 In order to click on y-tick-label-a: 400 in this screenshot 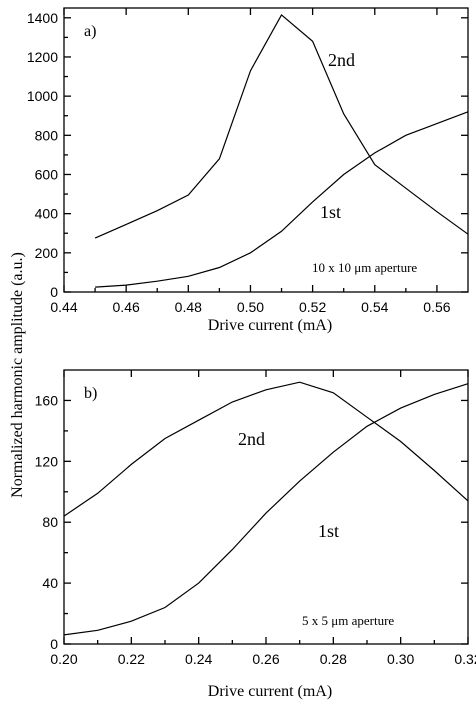, I will do `click(47, 214)`.